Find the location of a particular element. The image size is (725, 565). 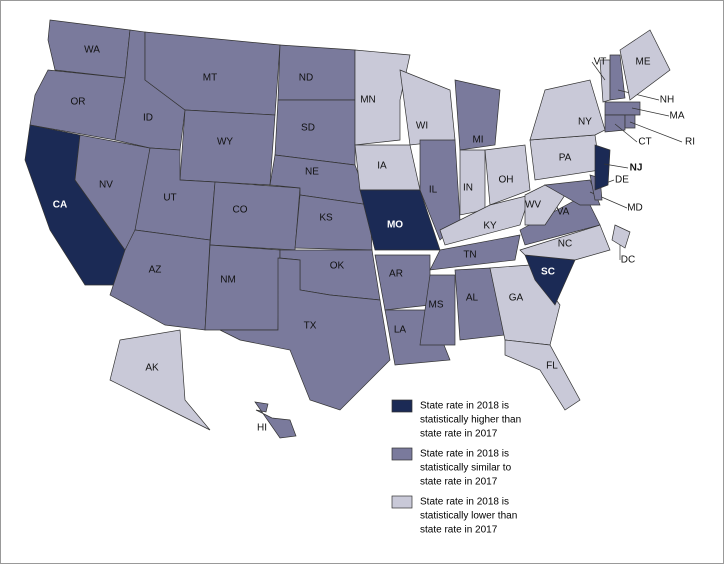

state-label: MD is located at coordinates (635, 208).